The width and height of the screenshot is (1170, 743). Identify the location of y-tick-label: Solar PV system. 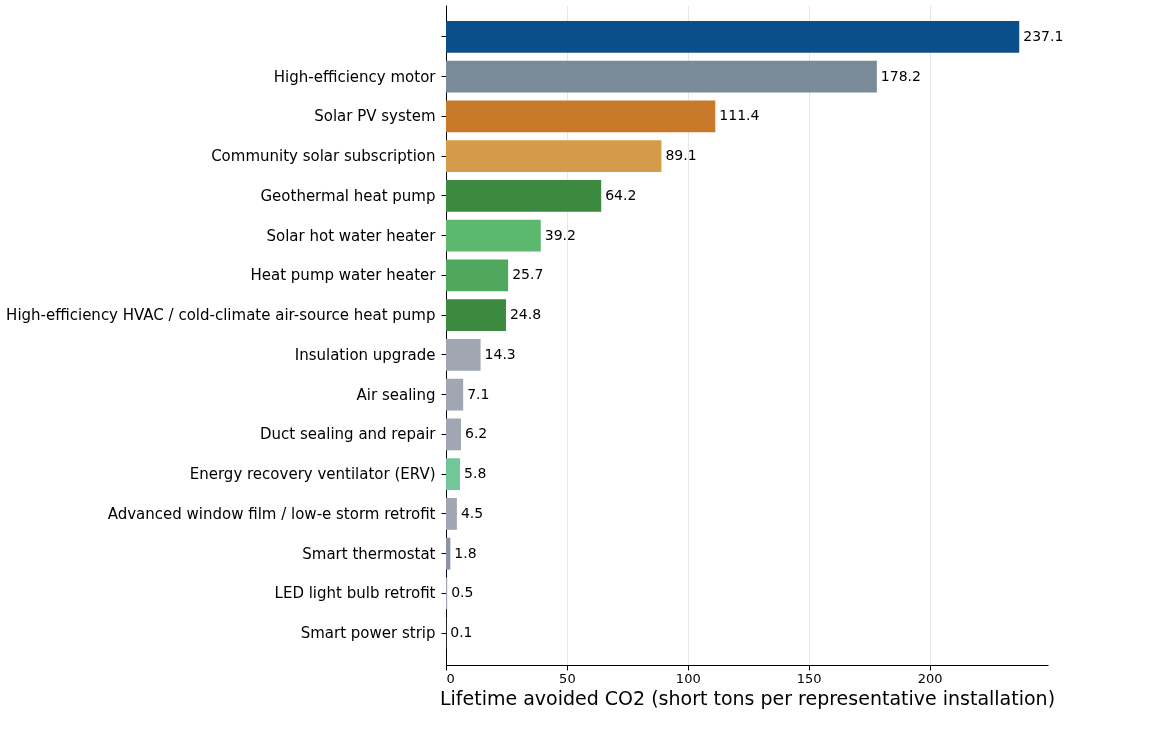
(375, 116).